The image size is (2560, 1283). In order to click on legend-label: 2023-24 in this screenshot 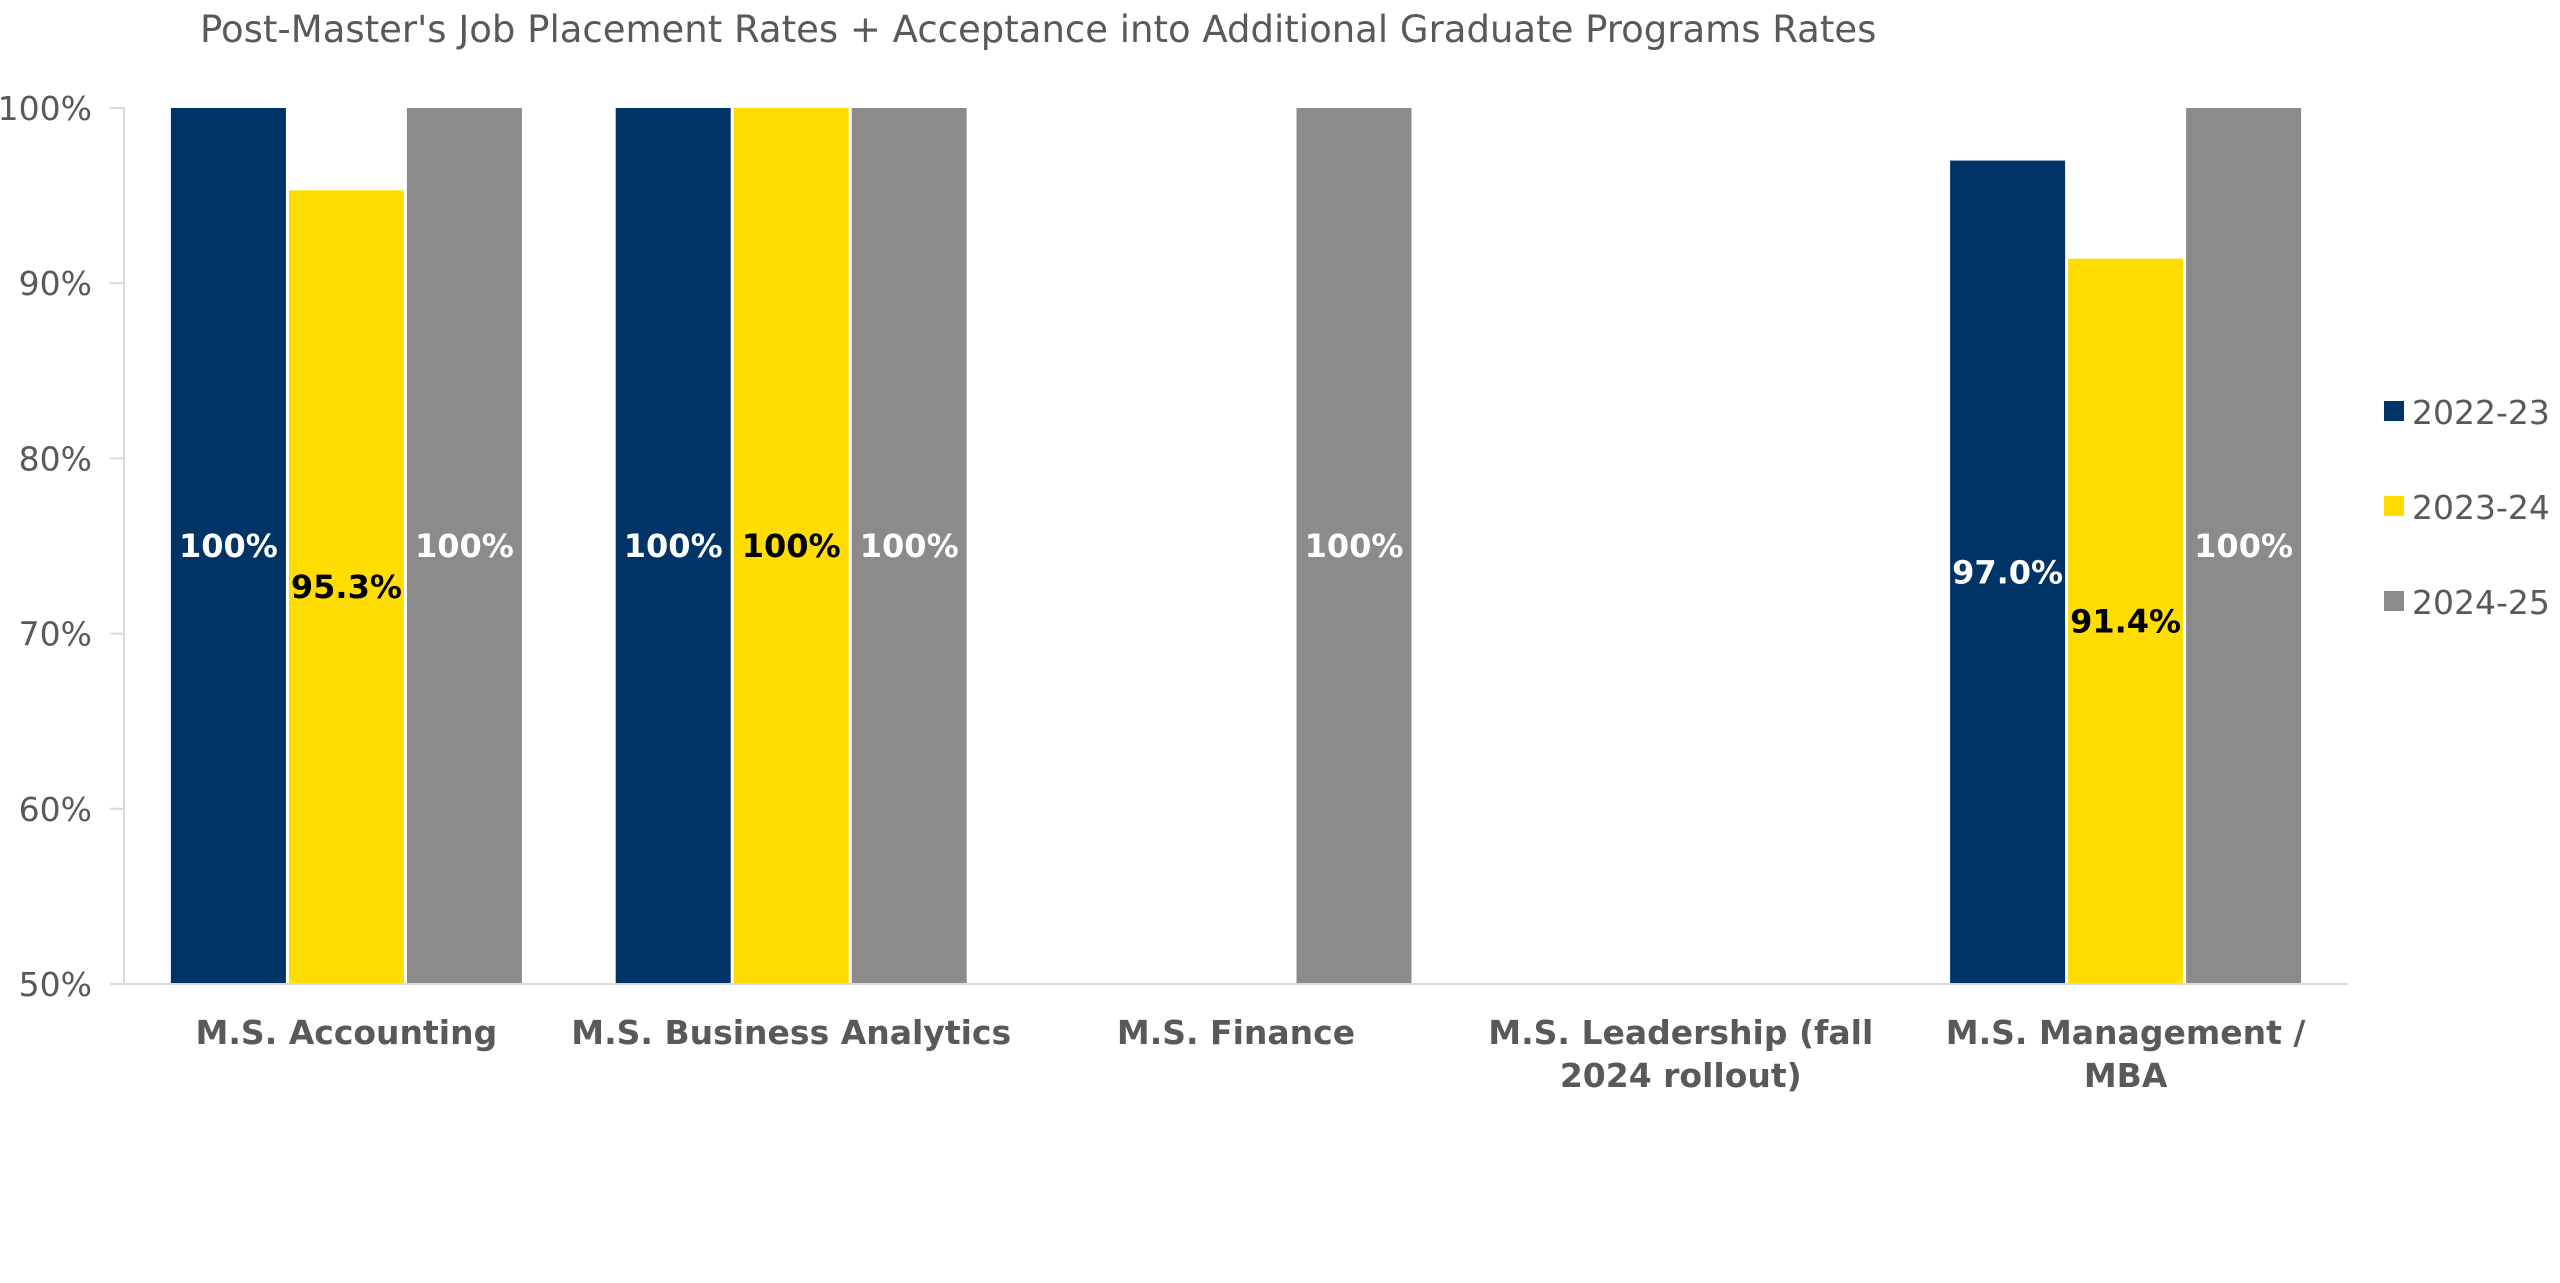, I will do `click(2481, 507)`.